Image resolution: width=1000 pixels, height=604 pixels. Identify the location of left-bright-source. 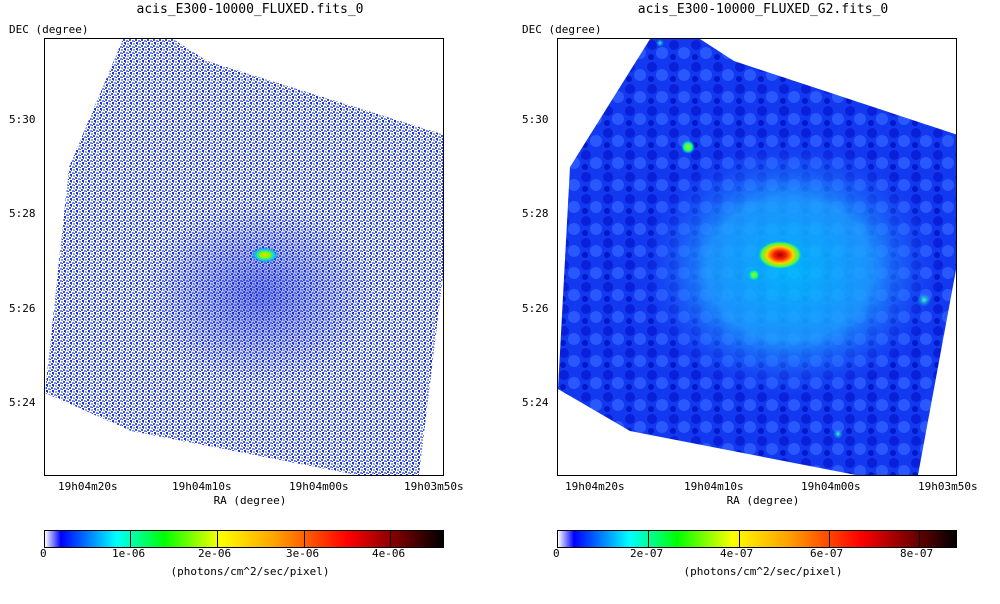
(265, 255).